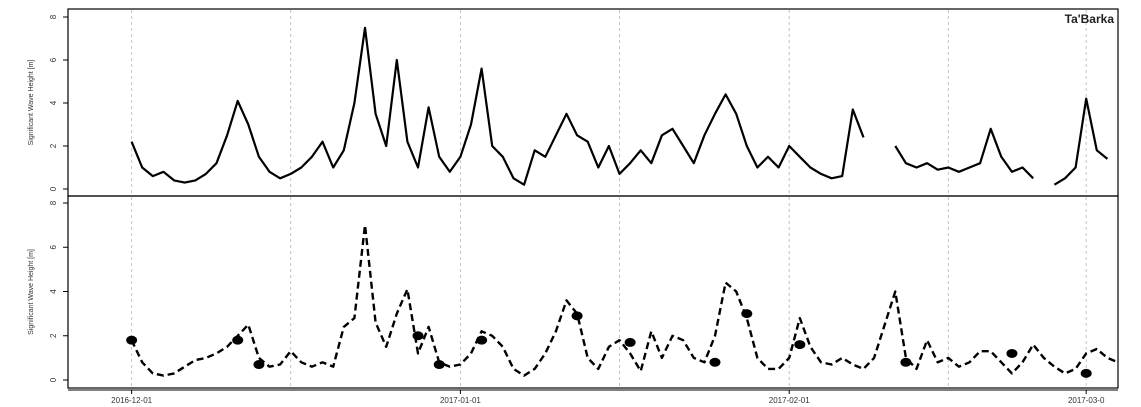  What do you see at coordinates (1090, 19) in the screenshot?
I see `station-label: Ta'Barka` at bounding box center [1090, 19].